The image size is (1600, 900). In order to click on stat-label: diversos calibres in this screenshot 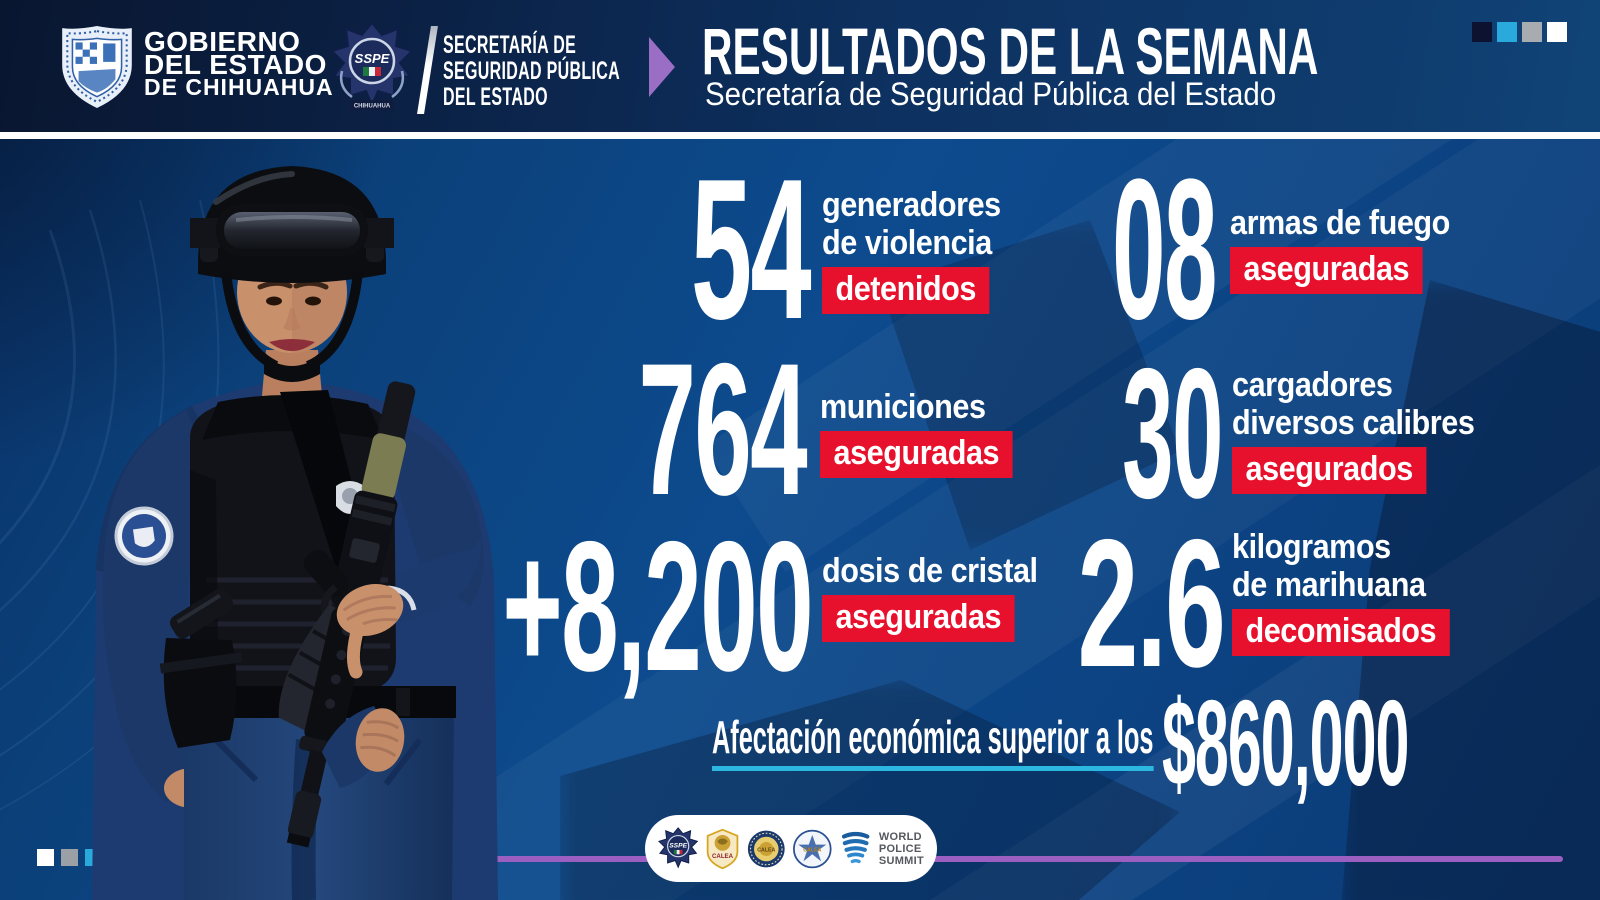, I will do `click(1353, 423)`.